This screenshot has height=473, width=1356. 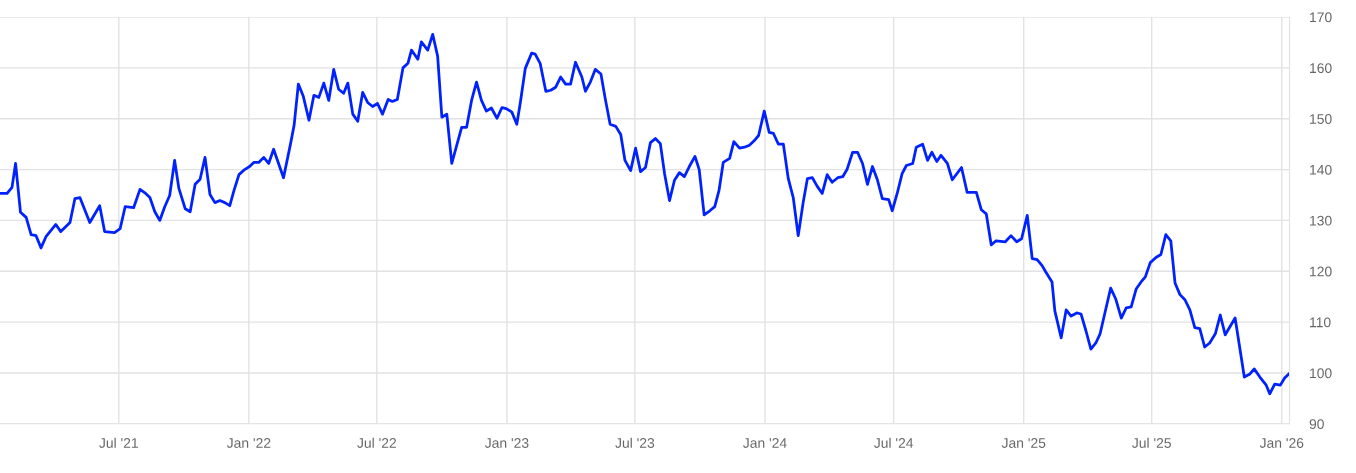 I want to click on x-tick-label: Jan '22, so click(x=248, y=443).